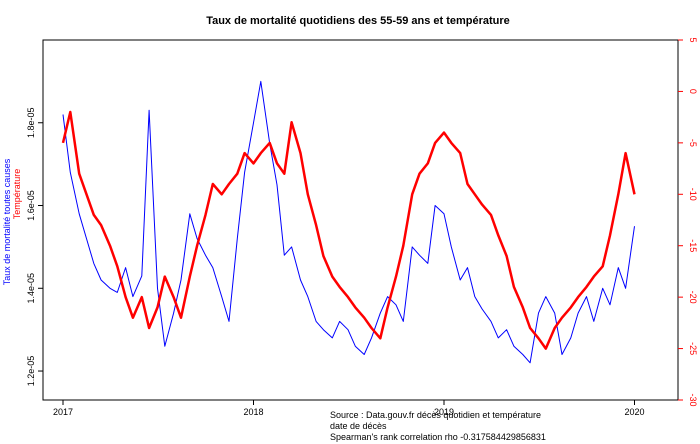 Image resolution: width=700 pixels, height=444 pixels. What do you see at coordinates (693, 39) in the screenshot?
I see `y-right-tick-label: 5` at bounding box center [693, 39].